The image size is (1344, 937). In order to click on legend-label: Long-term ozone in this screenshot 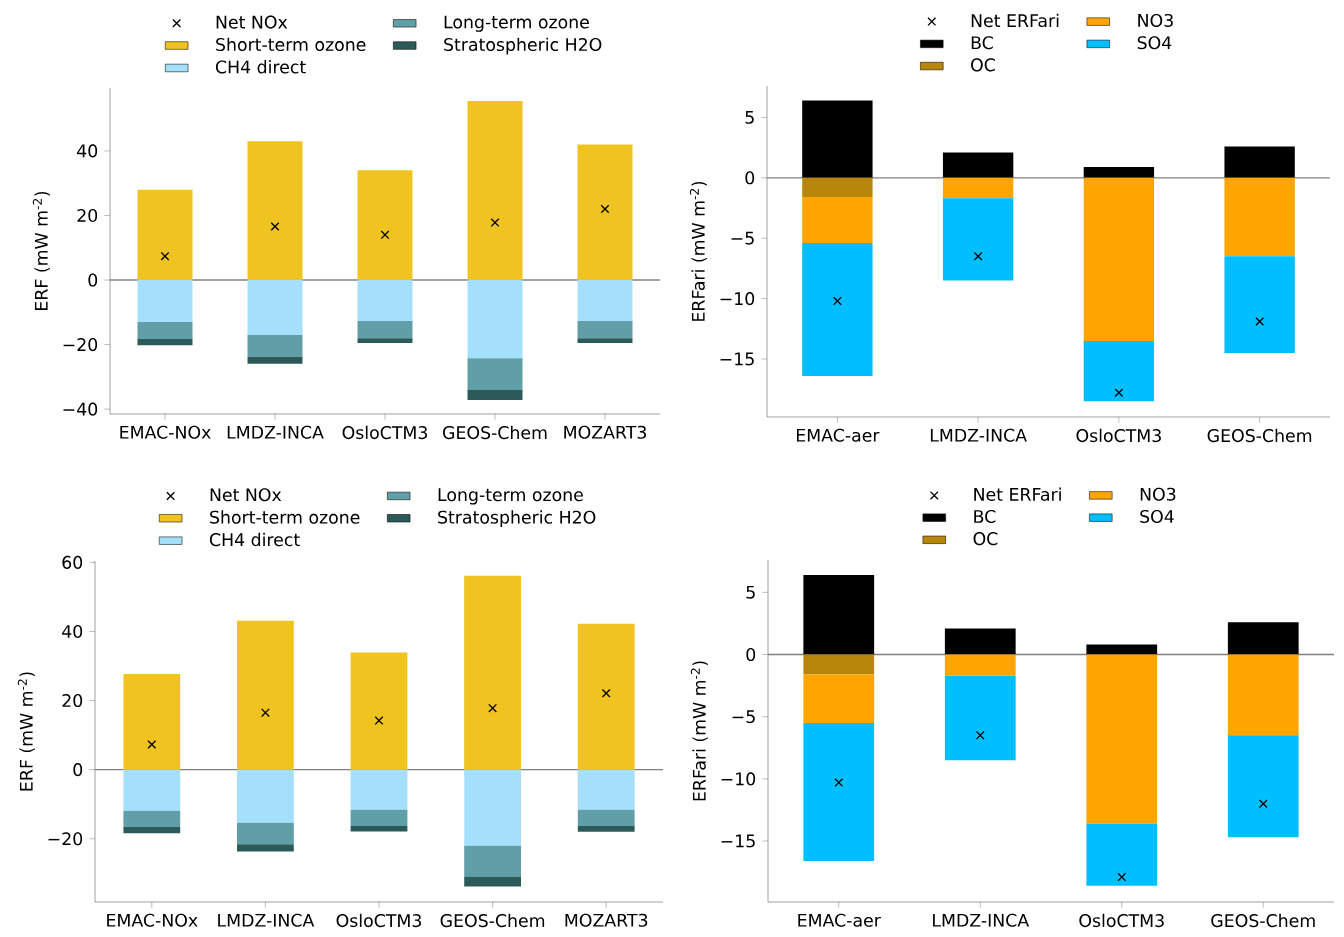, I will do `click(510, 496)`.